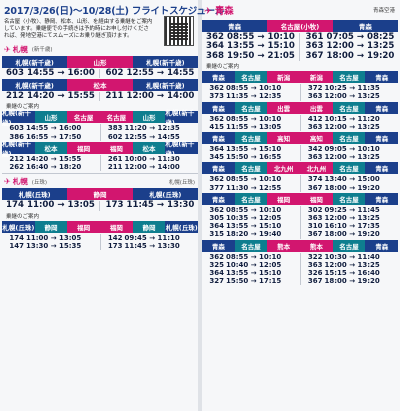 This screenshot has height=411, width=400. Describe the element at coordinates (343, 256) in the screenshot. I see `connection-flight: 322 10:30 → 11:40` at that location.